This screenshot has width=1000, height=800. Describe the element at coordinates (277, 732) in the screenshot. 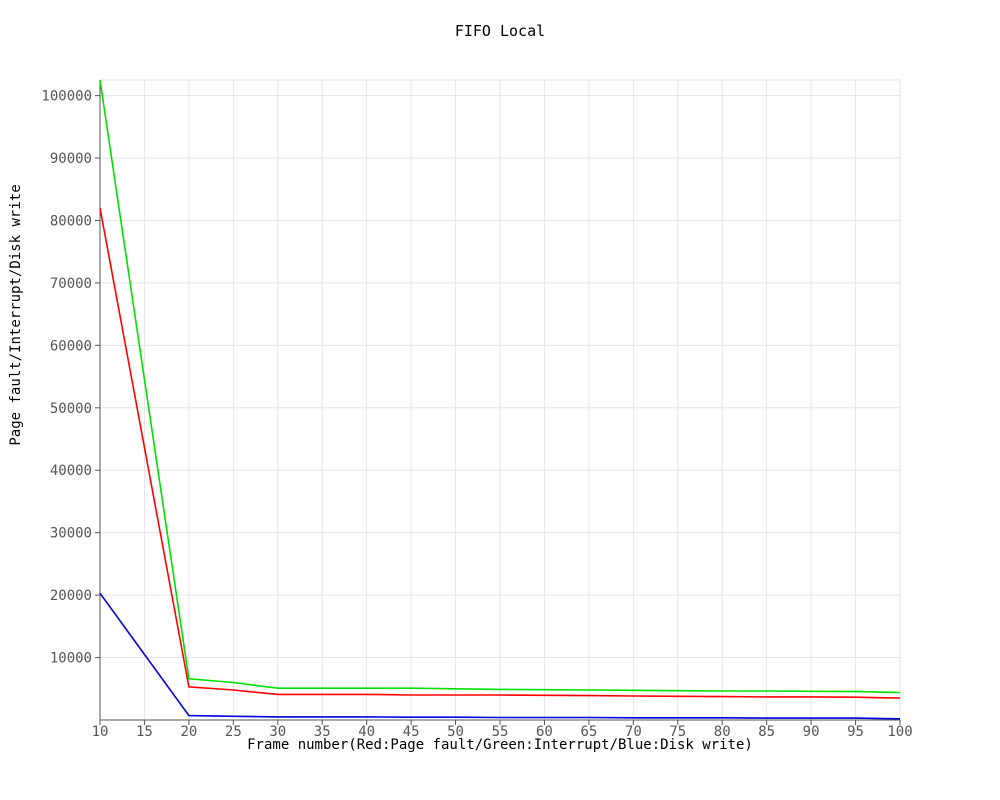

I see `x-tick-label: 30` at that location.